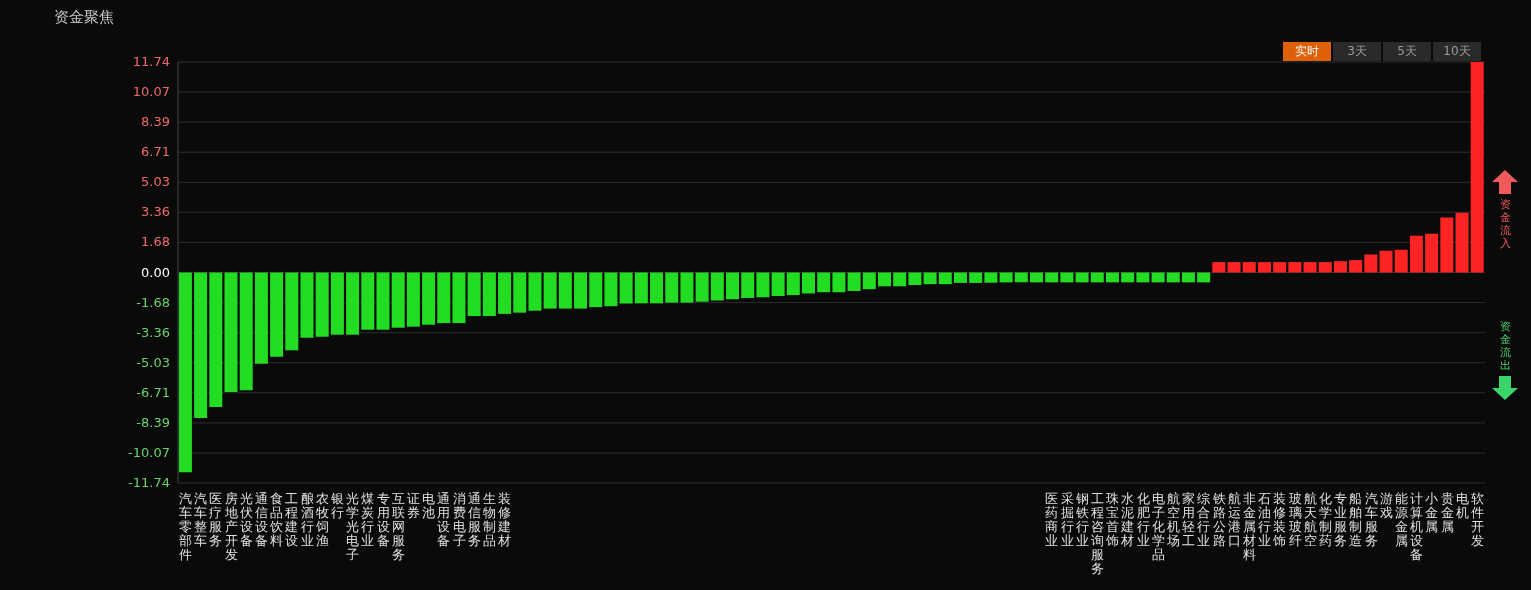 The height and width of the screenshot is (590, 1531). I want to click on x-tick-label: 非金属材料, so click(1248, 526).